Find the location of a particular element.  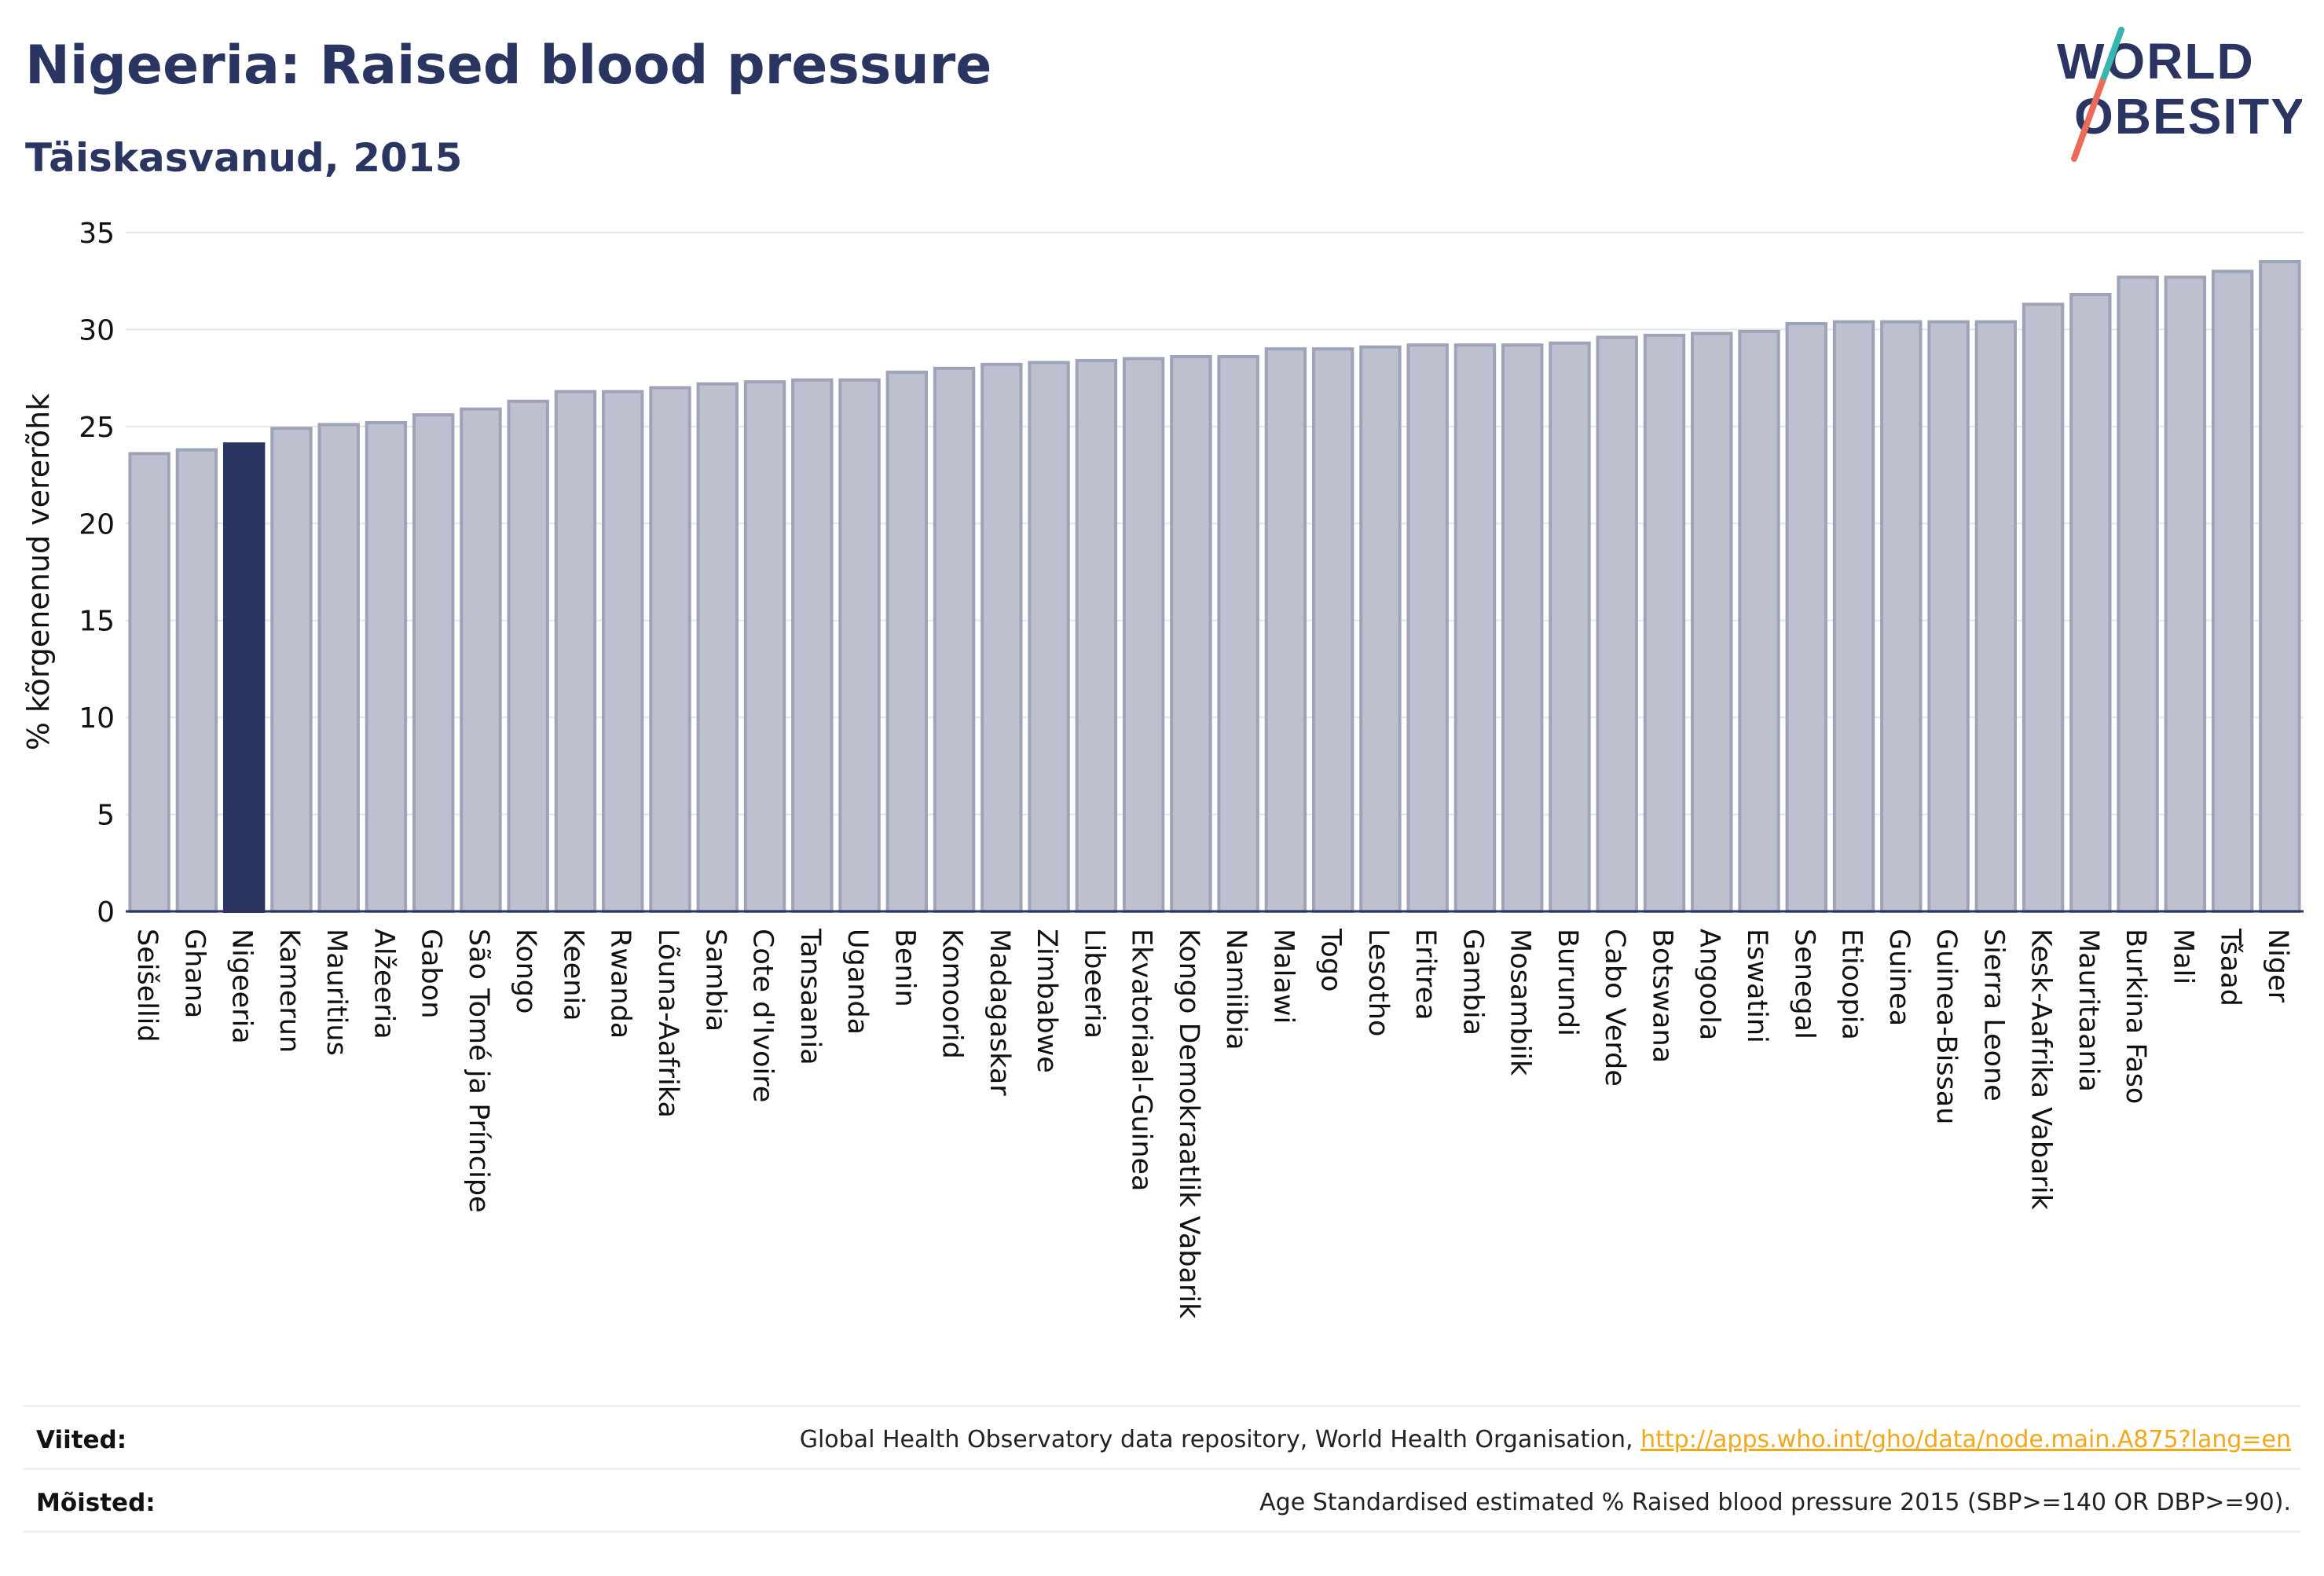

sources-label: Viited: is located at coordinates (81, 1440).